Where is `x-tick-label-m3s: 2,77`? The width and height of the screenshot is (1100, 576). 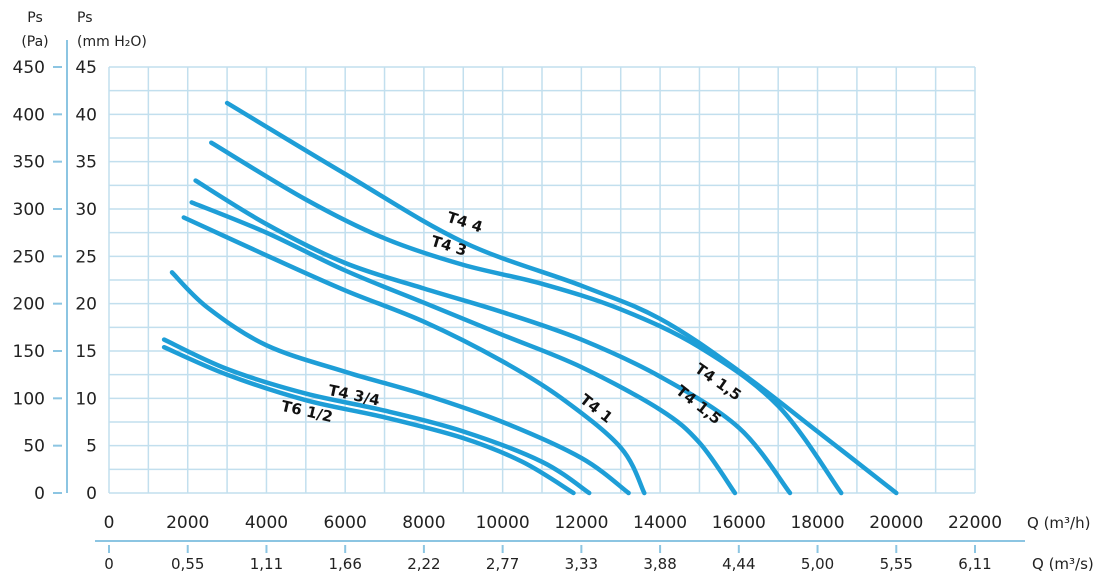
x-tick-label-m3s: 2,77 is located at coordinates (502, 564).